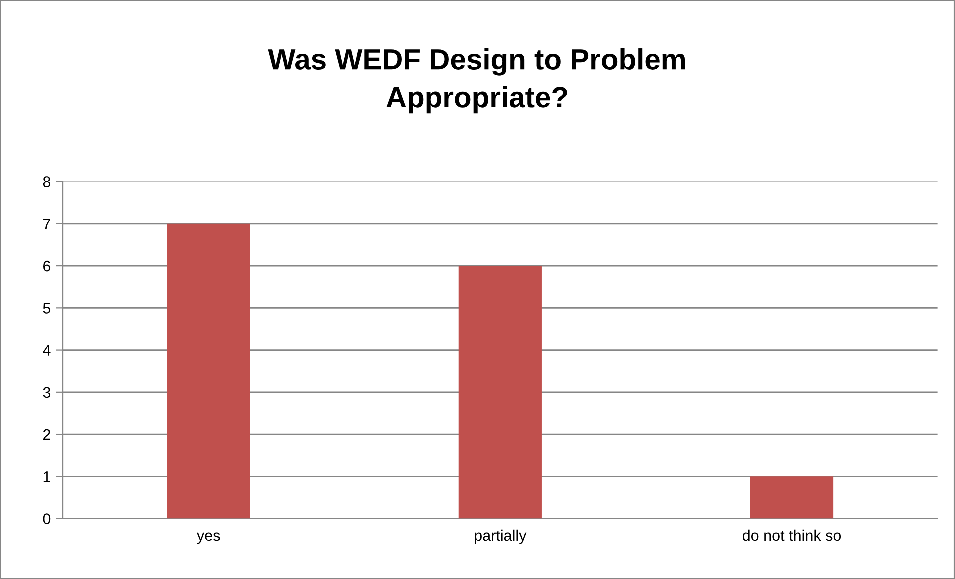 The width and height of the screenshot is (955, 579). What do you see at coordinates (501, 537) in the screenshot?
I see `x-tick-label: partially` at bounding box center [501, 537].